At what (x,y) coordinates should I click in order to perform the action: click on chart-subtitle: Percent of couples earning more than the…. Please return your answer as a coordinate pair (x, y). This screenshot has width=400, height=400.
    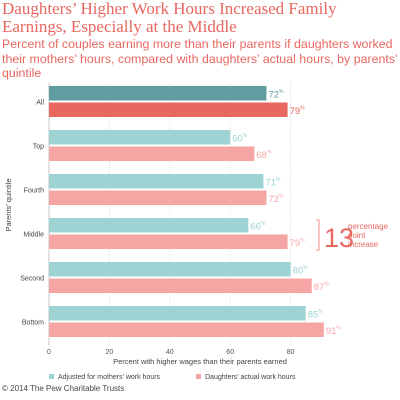
    Looking at the image, I should click on (200, 58).